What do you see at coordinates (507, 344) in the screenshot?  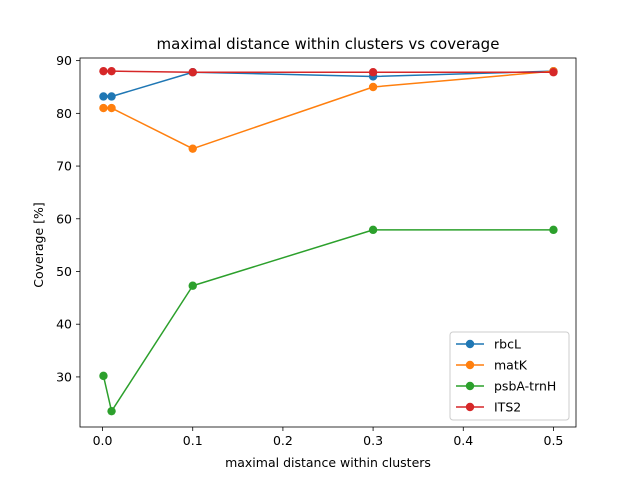 I see `legend-label-rbcL: rbcL` at bounding box center [507, 344].